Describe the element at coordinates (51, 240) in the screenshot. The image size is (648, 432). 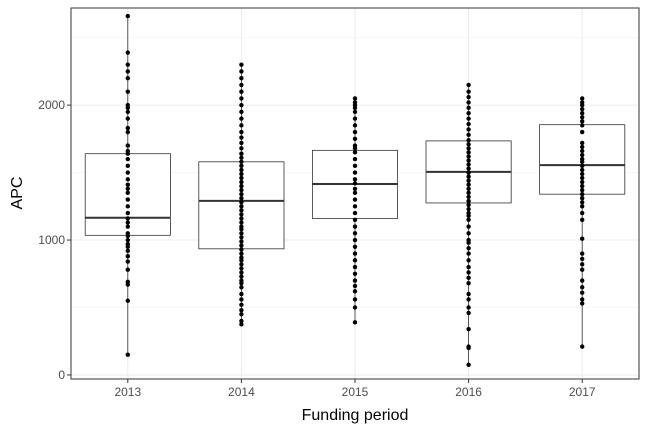
I see `y-tick-label: 1000` at that location.